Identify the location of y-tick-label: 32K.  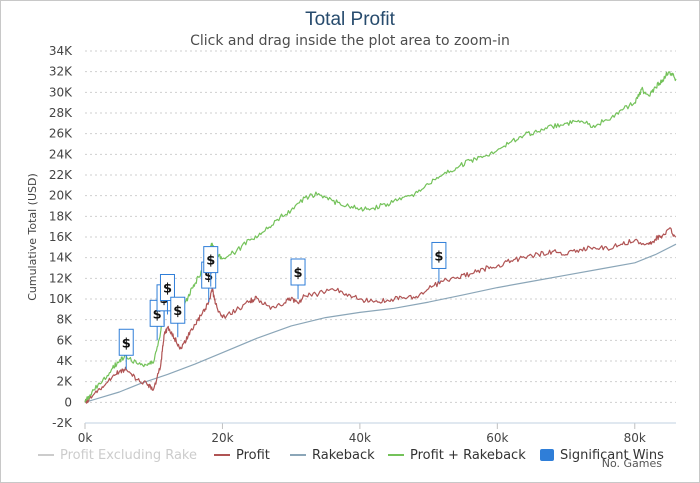
(61, 72).